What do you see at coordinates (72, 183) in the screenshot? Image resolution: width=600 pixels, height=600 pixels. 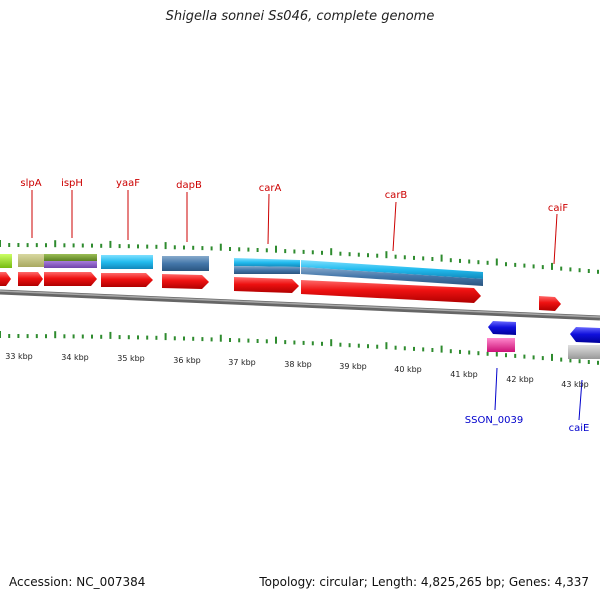 I see `gene-label-ispH: ispH` at bounding box center [72, 183].